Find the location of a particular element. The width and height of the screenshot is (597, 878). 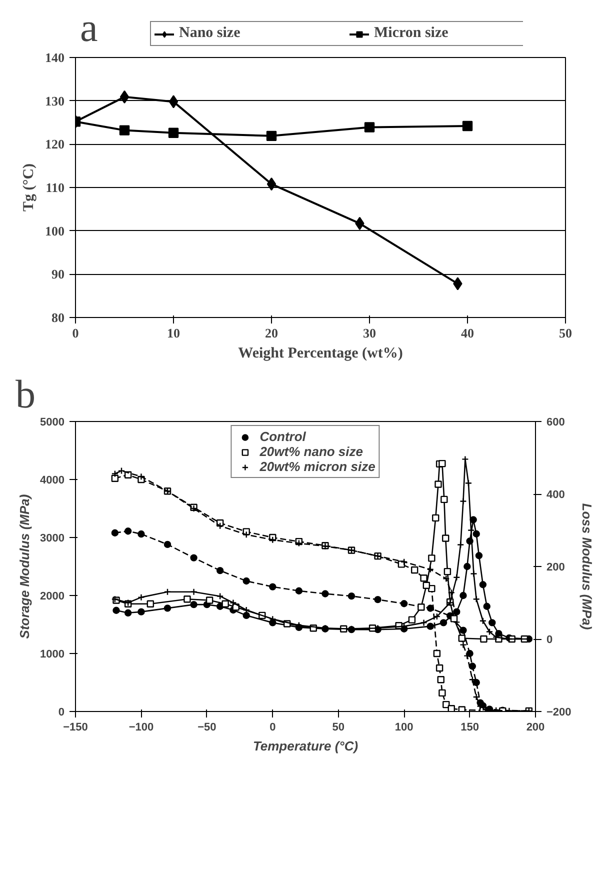

x-axis-title: Temperature (°C) is located at coordinates (305, 746).